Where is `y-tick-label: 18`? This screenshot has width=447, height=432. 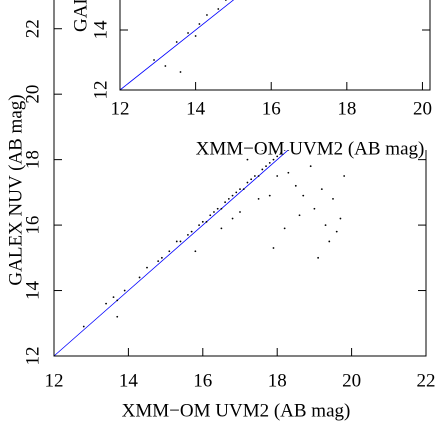
y-tick-label: 18 is located at coordinates (32, 159).